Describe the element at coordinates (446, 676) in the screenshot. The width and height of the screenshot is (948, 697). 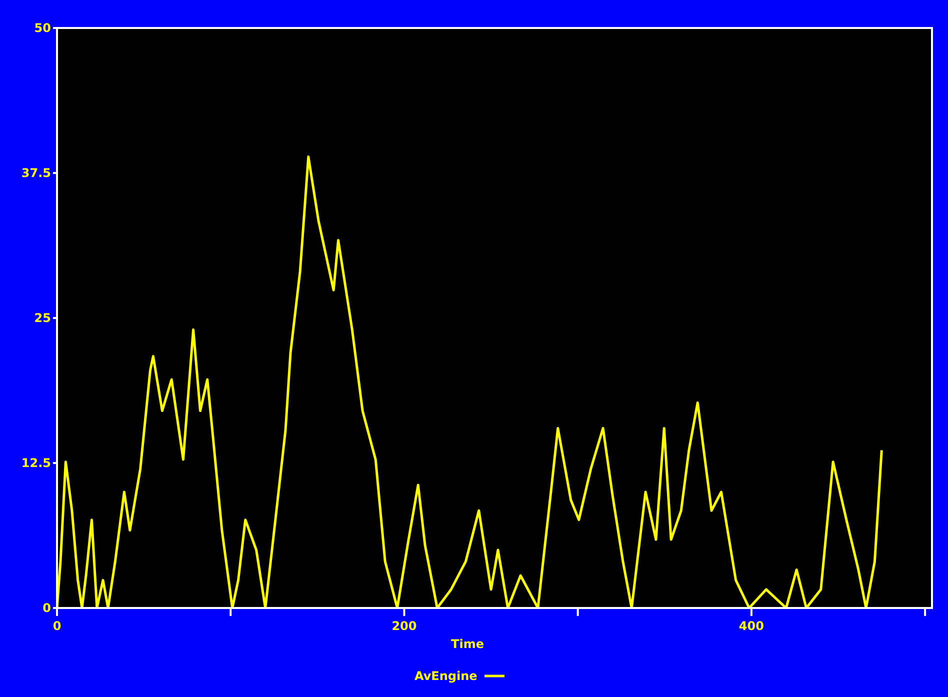
I see `legend-label: AvEngine` at that location.